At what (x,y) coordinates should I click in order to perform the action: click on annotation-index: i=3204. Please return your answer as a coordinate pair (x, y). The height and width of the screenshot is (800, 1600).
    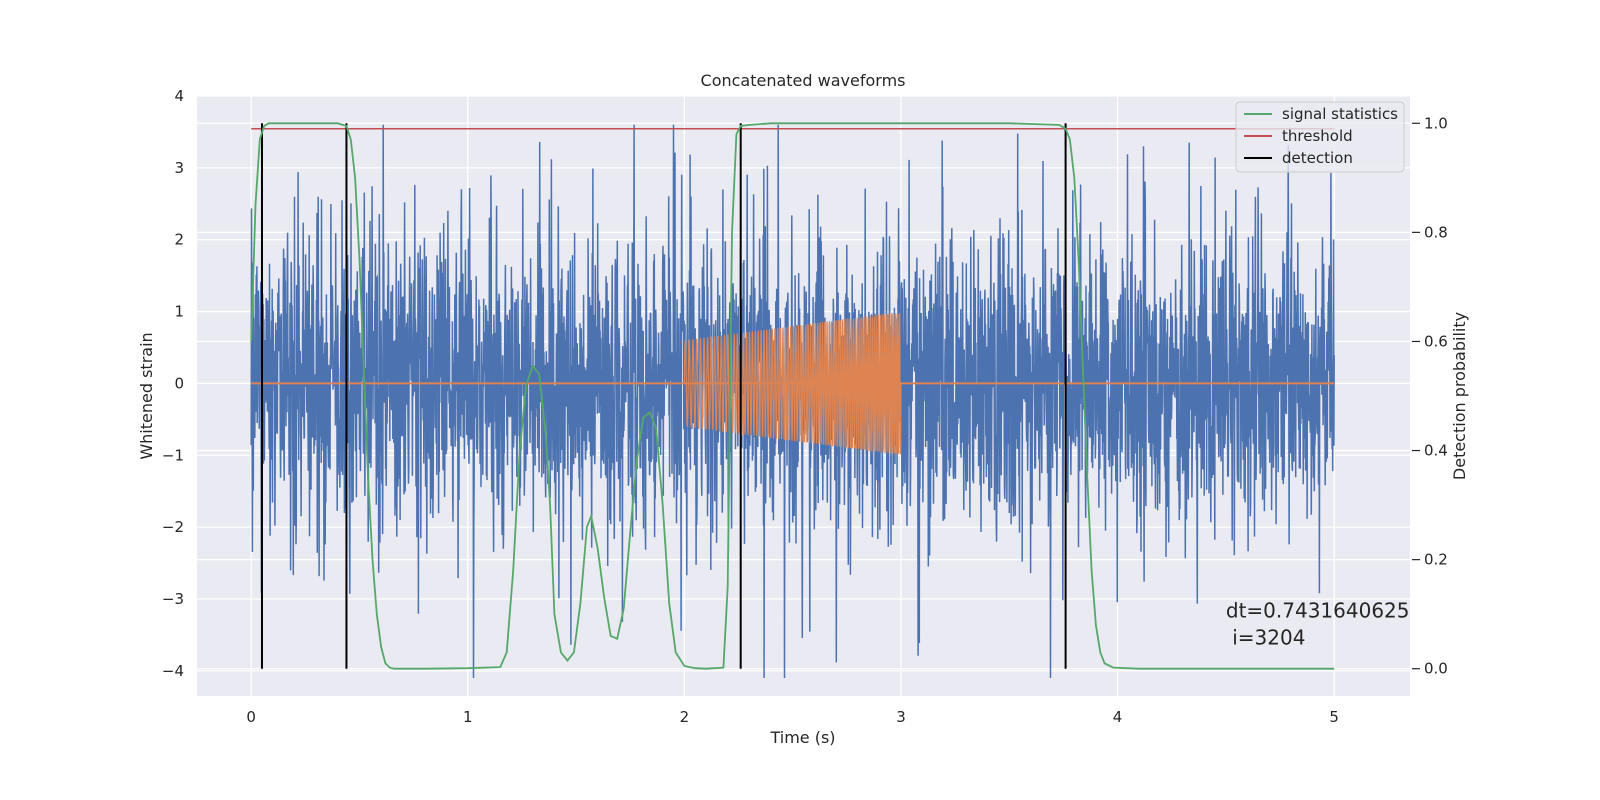
    Looking at the image, I should click on (1266, 638).